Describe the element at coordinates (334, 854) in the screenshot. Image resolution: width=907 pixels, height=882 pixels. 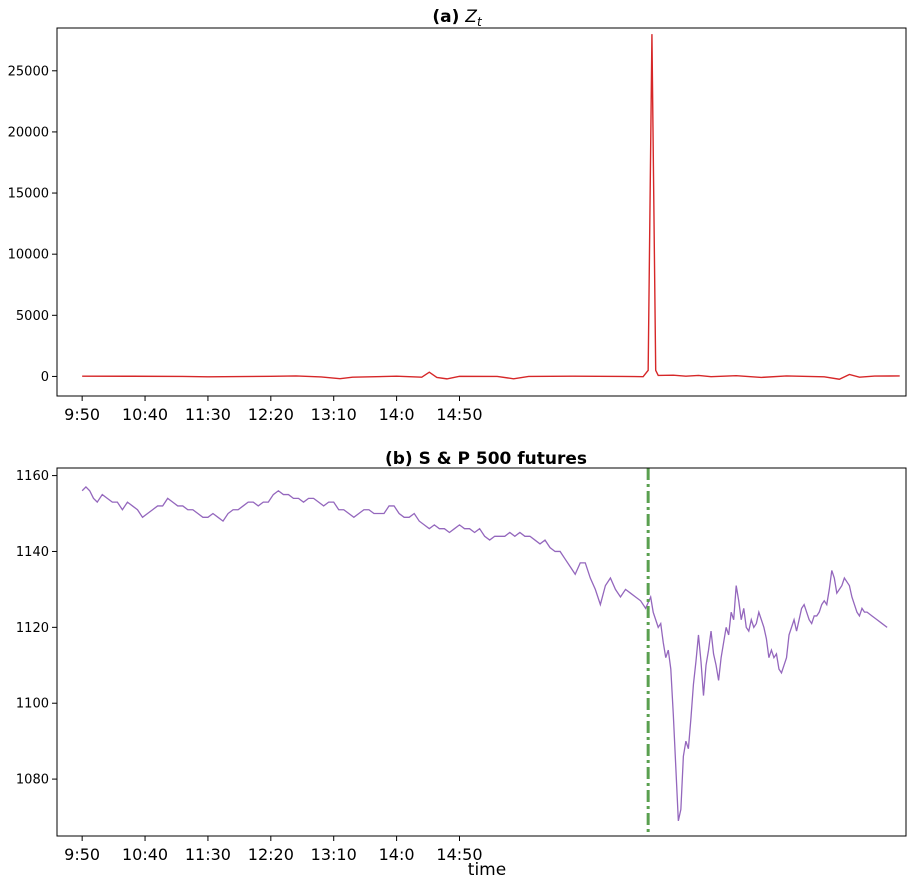
I see `panel-b-xtick-label-4: 13:10` at that location.